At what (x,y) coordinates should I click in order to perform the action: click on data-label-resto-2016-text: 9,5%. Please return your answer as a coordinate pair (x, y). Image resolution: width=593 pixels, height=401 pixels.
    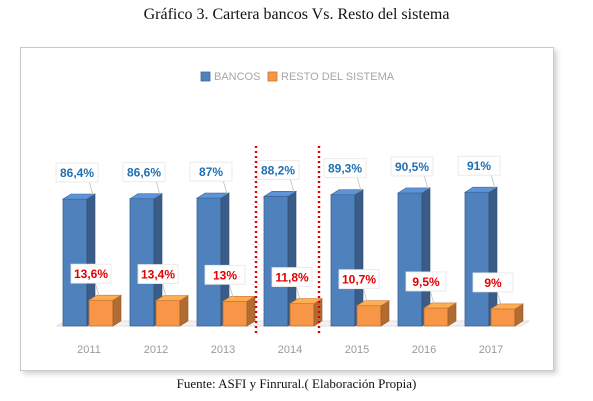
    Looking at the image, I should click on (426, 282).